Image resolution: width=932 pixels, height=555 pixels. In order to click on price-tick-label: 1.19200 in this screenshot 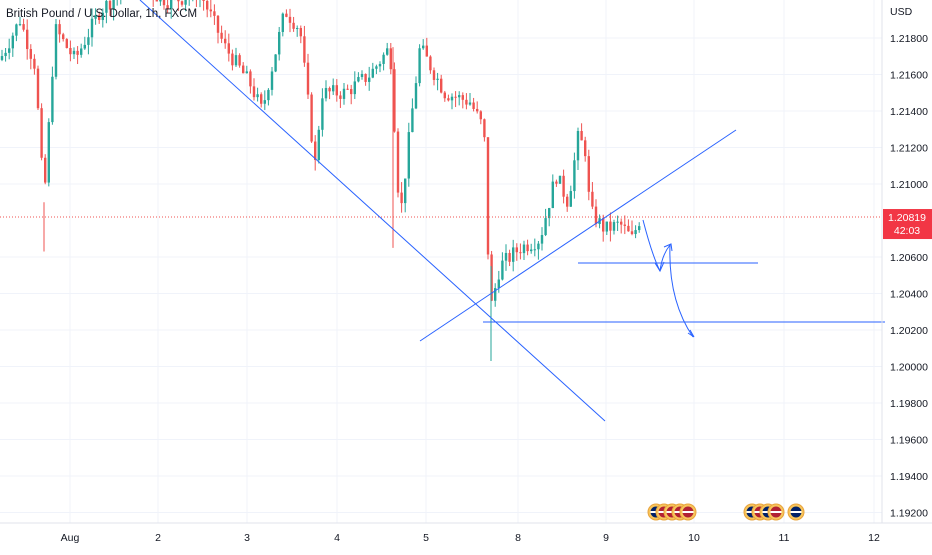, I will do `click(909, 514)`.